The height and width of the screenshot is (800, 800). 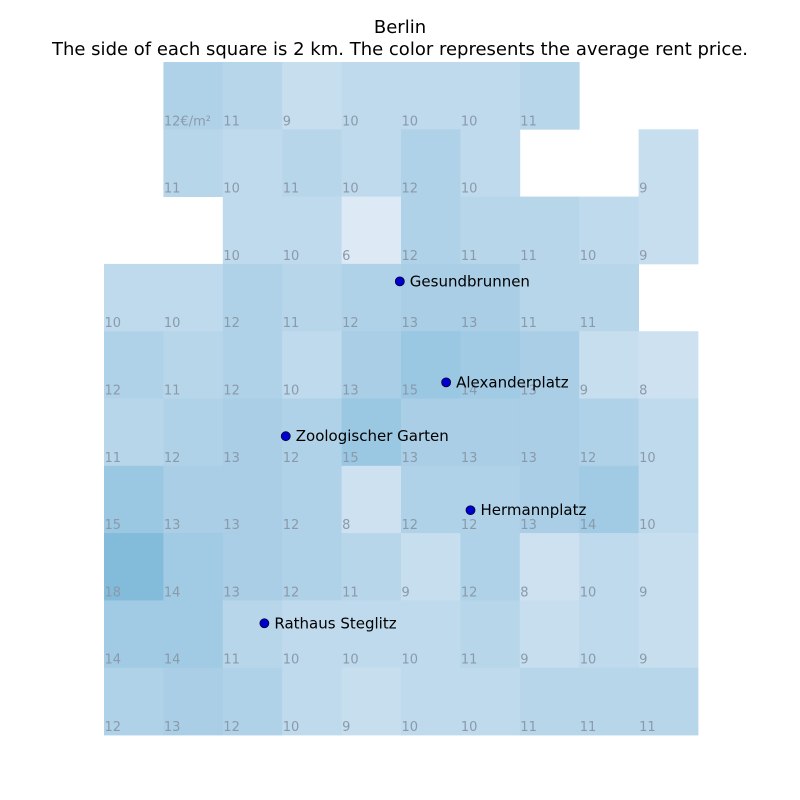 What do you see at coordinates (113, 525) in the screenshot?
I see `cell-value-label: 15` at bounding box center [113, 525].